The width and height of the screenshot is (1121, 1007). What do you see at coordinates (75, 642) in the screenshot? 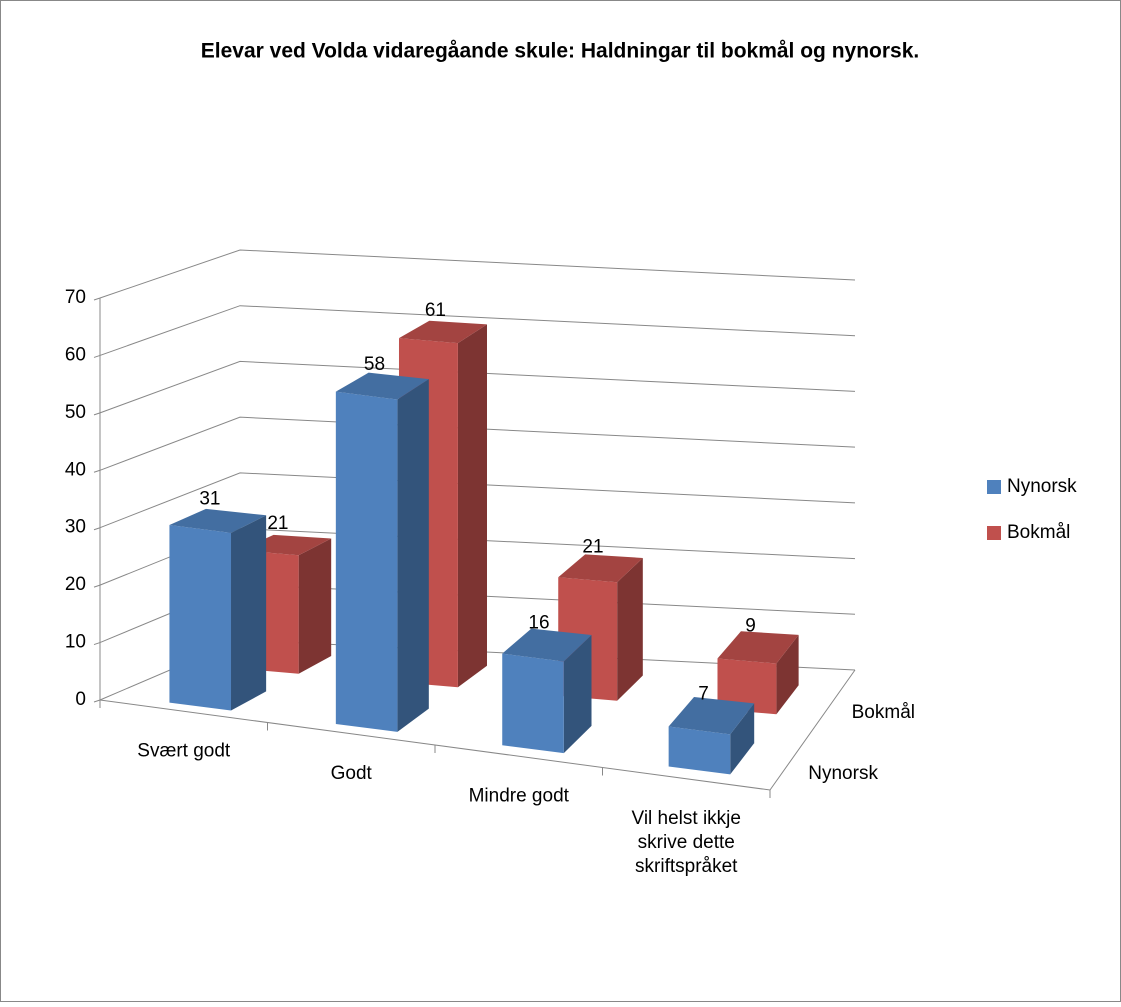
I see `y-tick-label: 10` at bounding box center [75, 642].